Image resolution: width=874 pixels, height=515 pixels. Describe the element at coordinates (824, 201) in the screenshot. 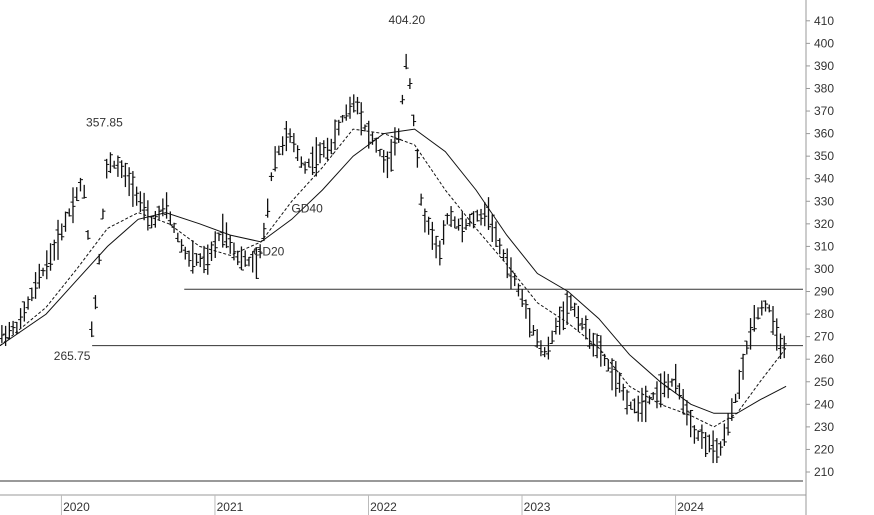

I see `y-tick-label: 330` at that location.